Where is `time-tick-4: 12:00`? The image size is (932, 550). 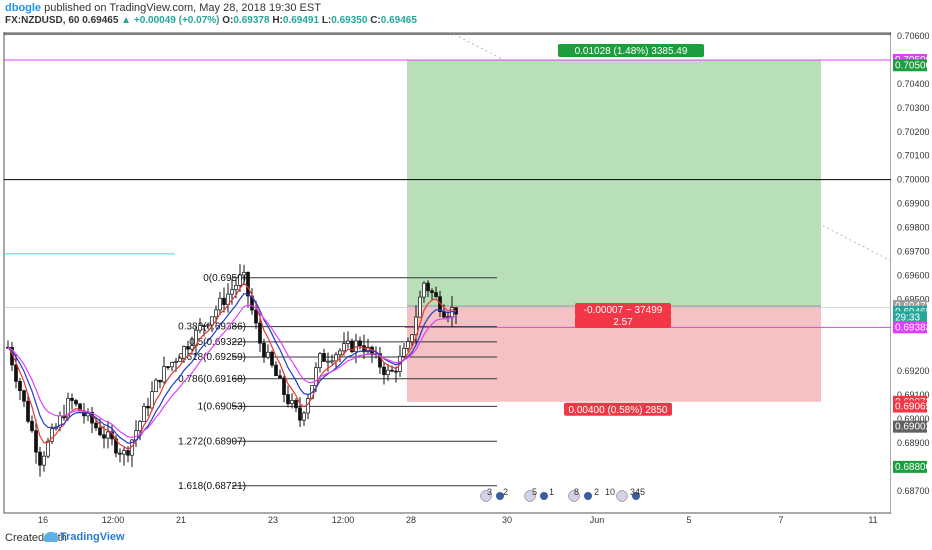
time-tick-4: 12:00 is located at coordinates (343, 520).